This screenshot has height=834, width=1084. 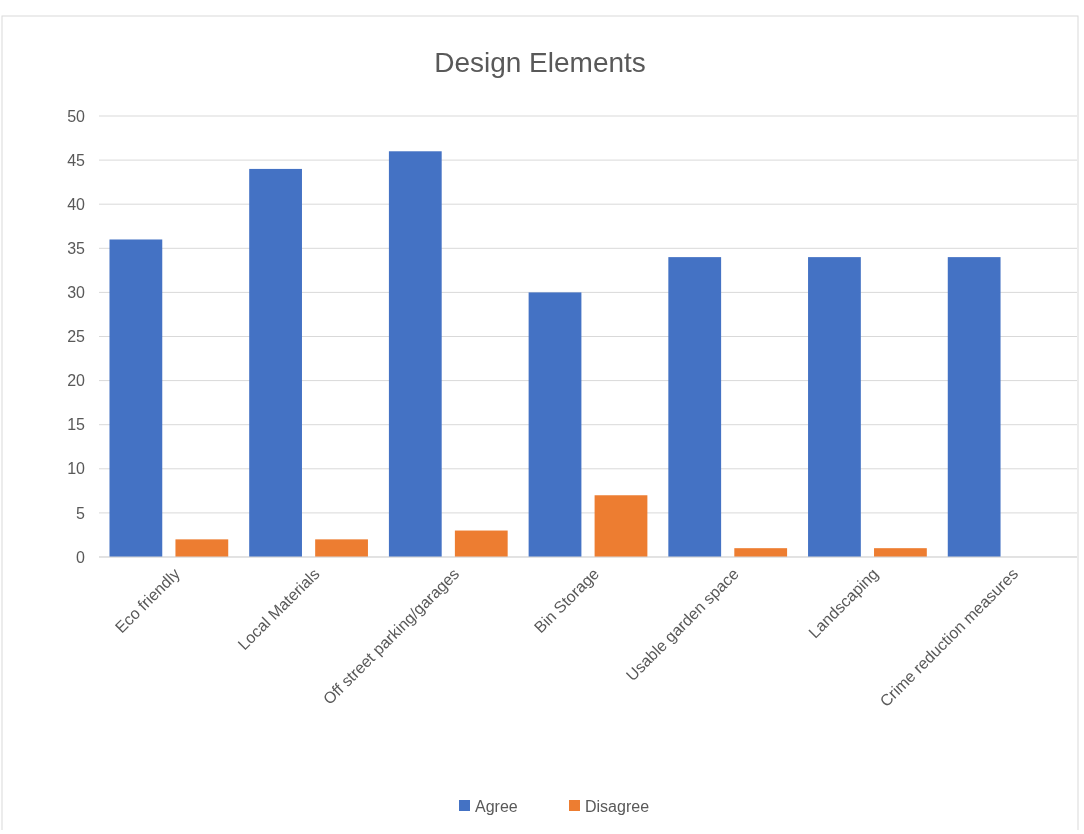 What do you see at coordinates (540, 62) in the screenshot?
I see `chart-title: Design Elements` at bounding box center [540, 62].